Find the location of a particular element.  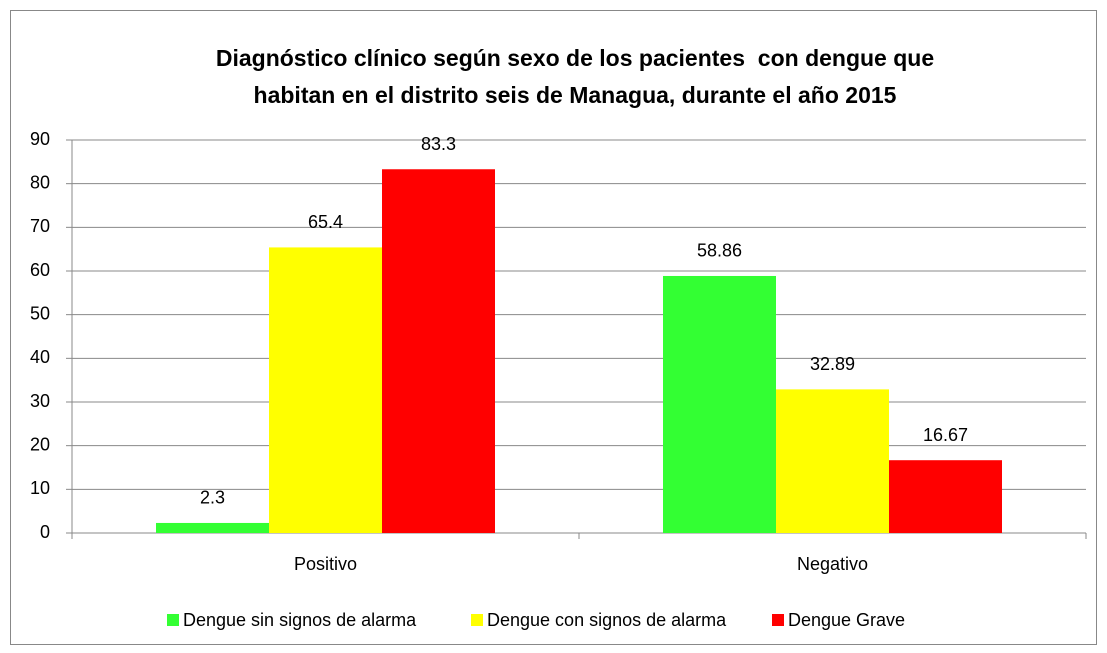

y-tick-label: 20 is located at coordinates (40, 444).